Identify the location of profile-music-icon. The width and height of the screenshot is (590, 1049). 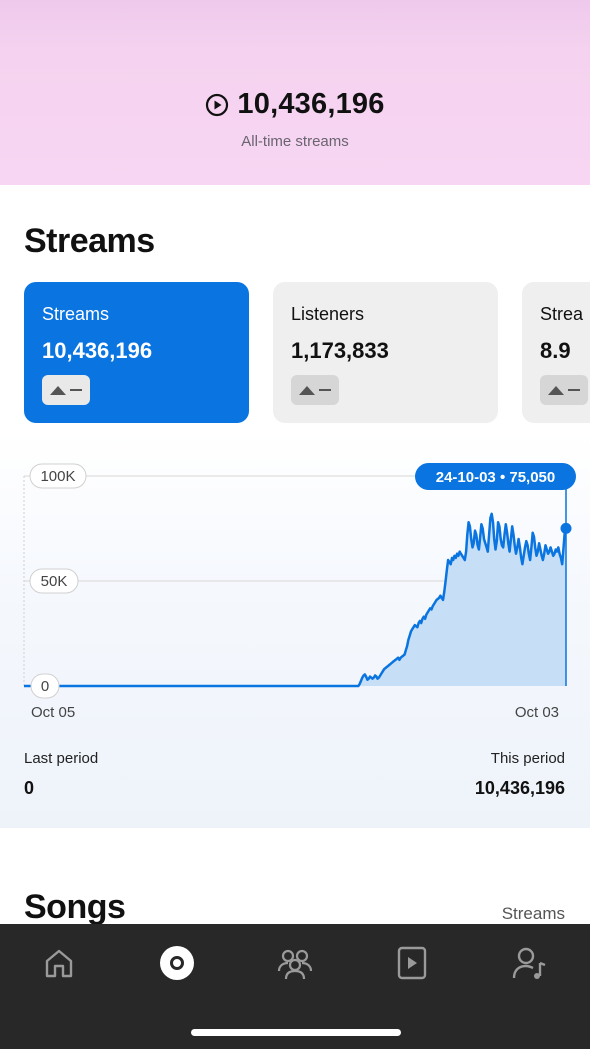
(529, 963).